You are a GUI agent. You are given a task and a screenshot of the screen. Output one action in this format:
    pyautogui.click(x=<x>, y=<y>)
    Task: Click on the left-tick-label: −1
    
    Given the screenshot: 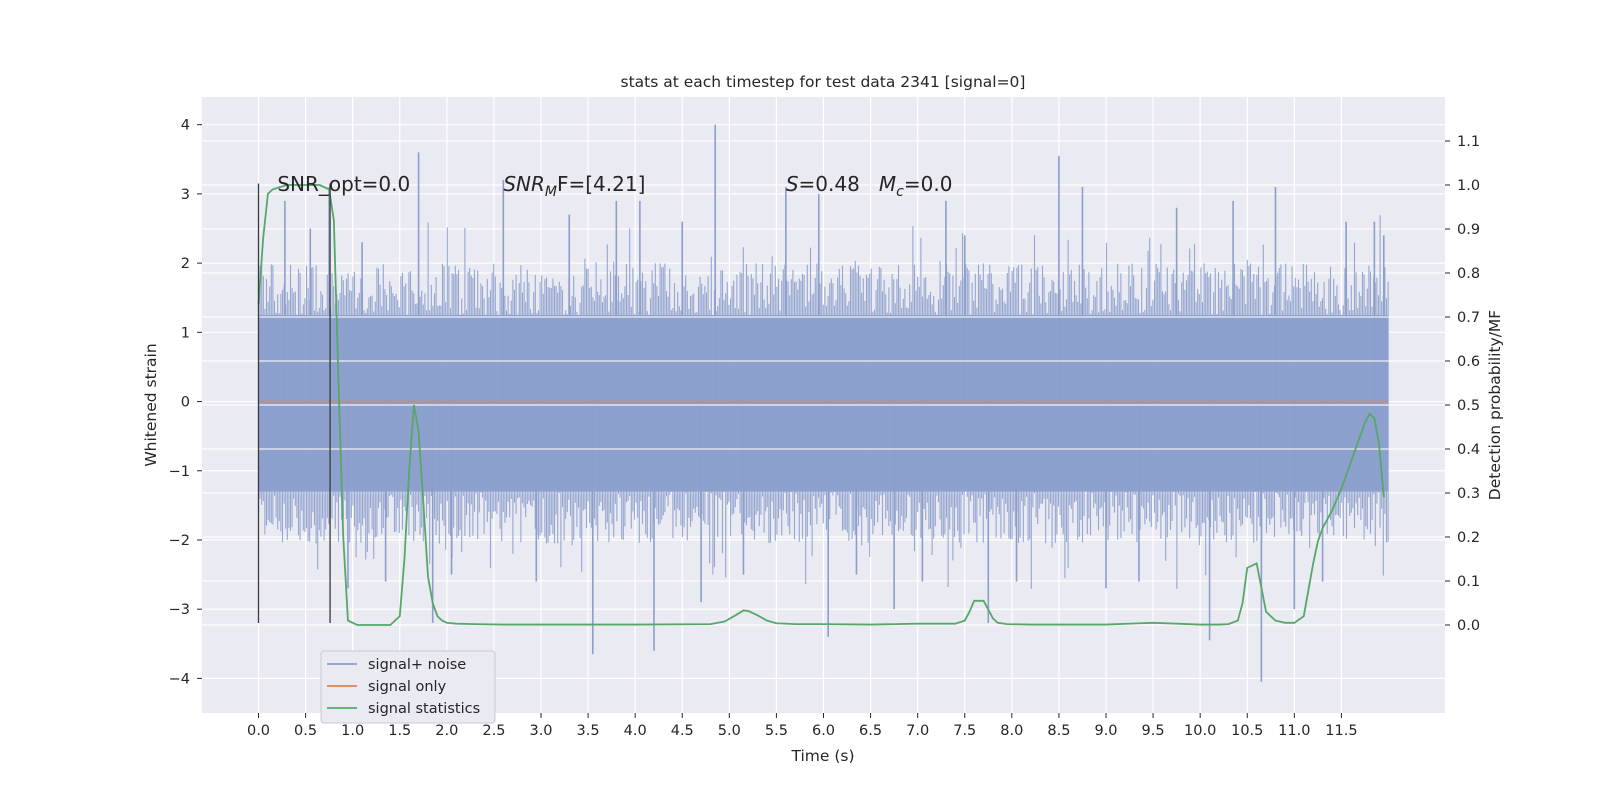 What is the action you would take?
    pyautogui.click(x=179, y=472)
    